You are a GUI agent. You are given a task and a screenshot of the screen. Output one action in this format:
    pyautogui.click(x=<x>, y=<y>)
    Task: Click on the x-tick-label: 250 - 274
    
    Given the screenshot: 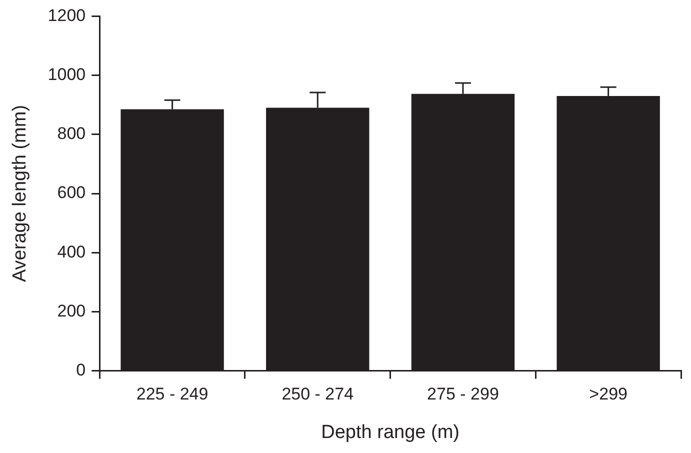 What is the action you would take?
    pyautogui.click(x=318, y=394)
    